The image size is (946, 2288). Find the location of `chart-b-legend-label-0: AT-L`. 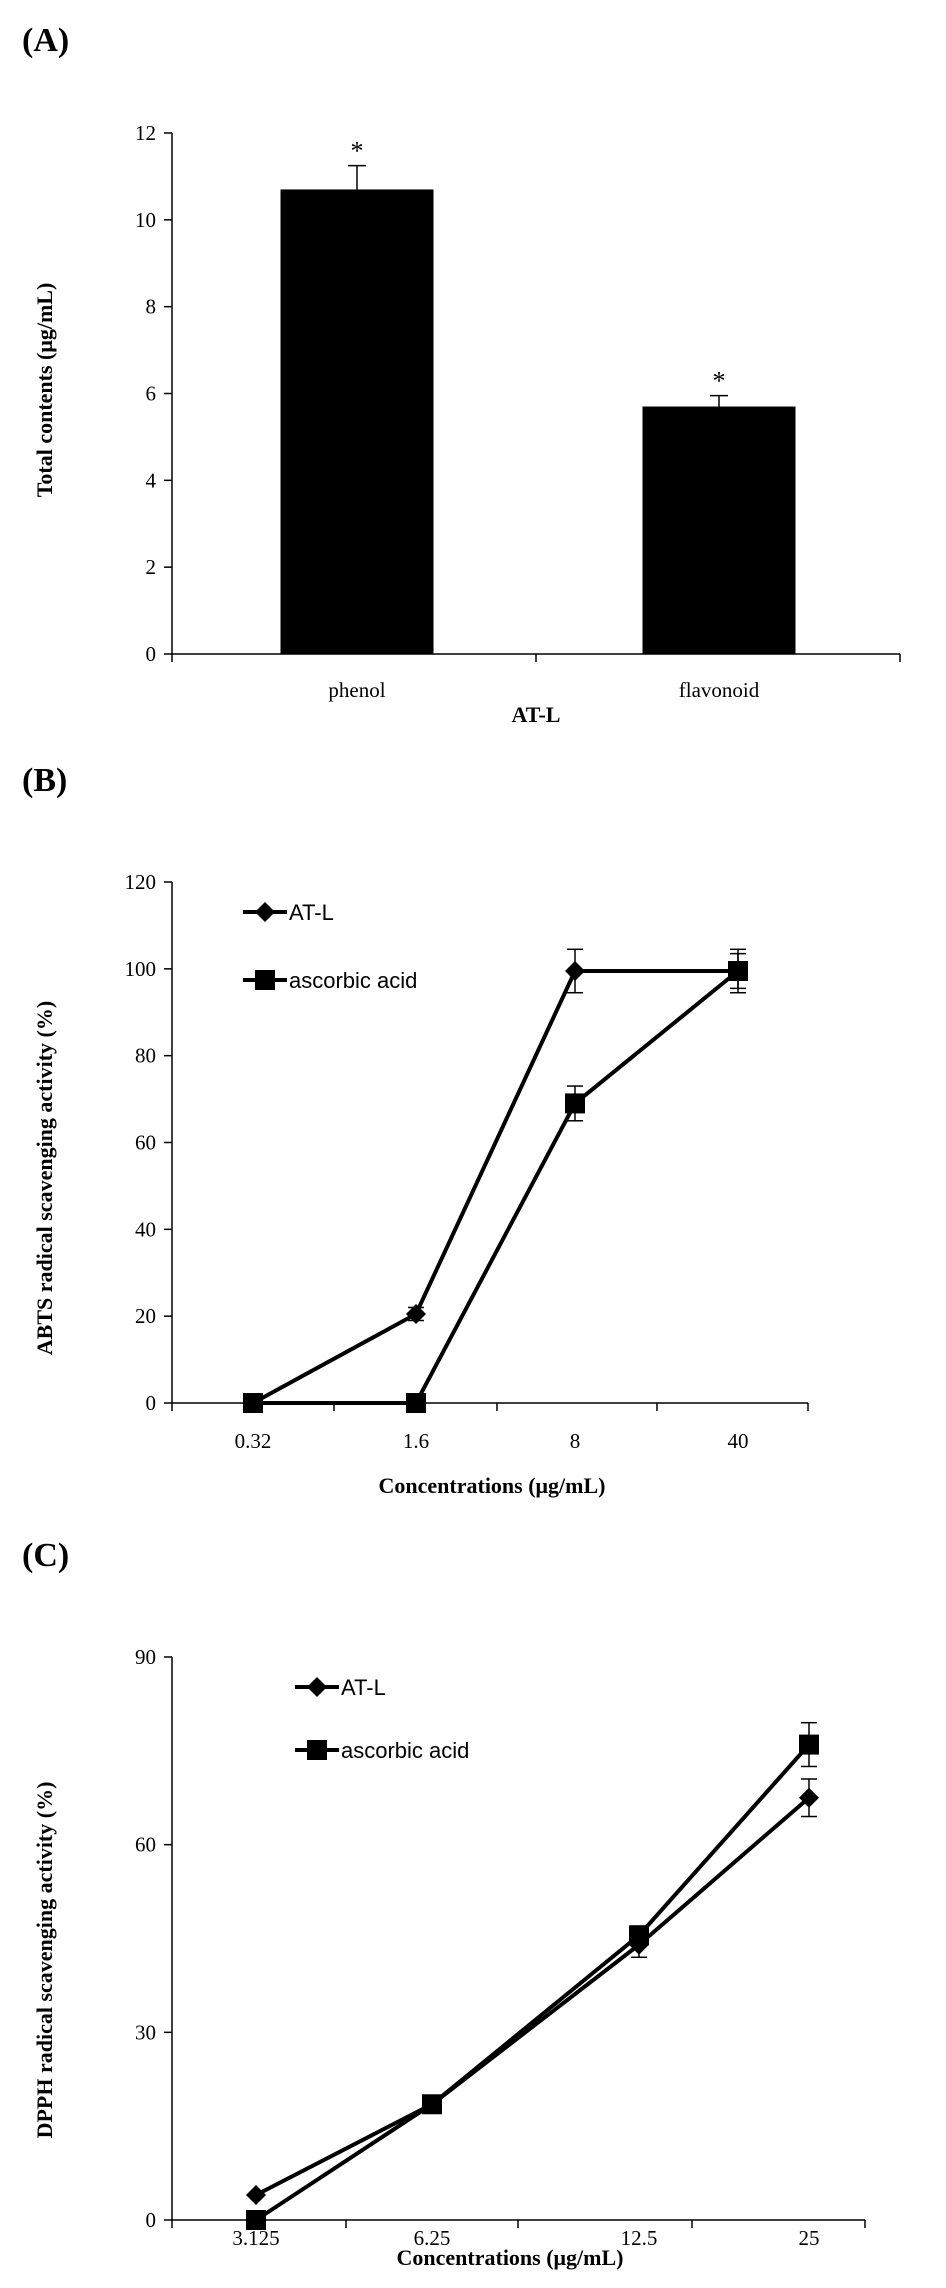

chart-b-legend-label-0: AT-L is located at coordinates (311, 912).